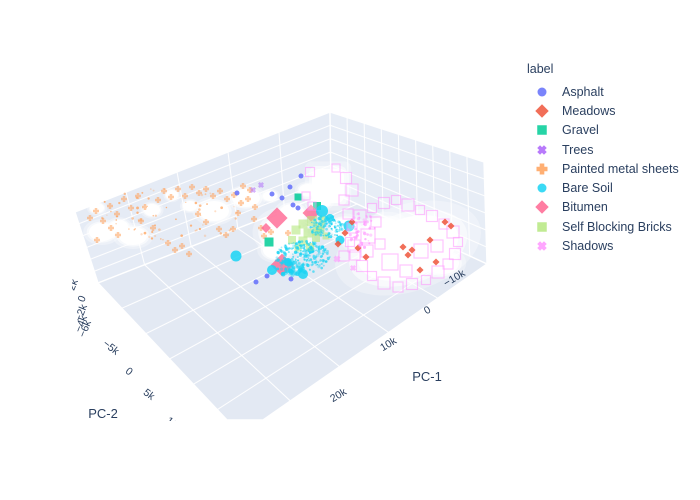  Describe the element at coordinates (257, 187) in the screenshot. I see `series-trees` at that location.